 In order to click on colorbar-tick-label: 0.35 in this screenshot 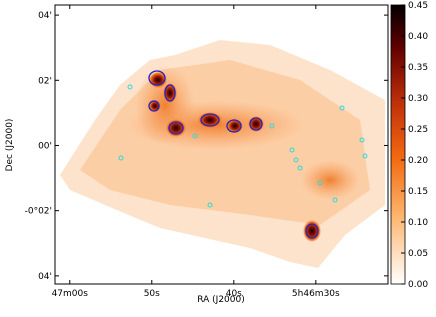, I will do `click(418, 68)`.